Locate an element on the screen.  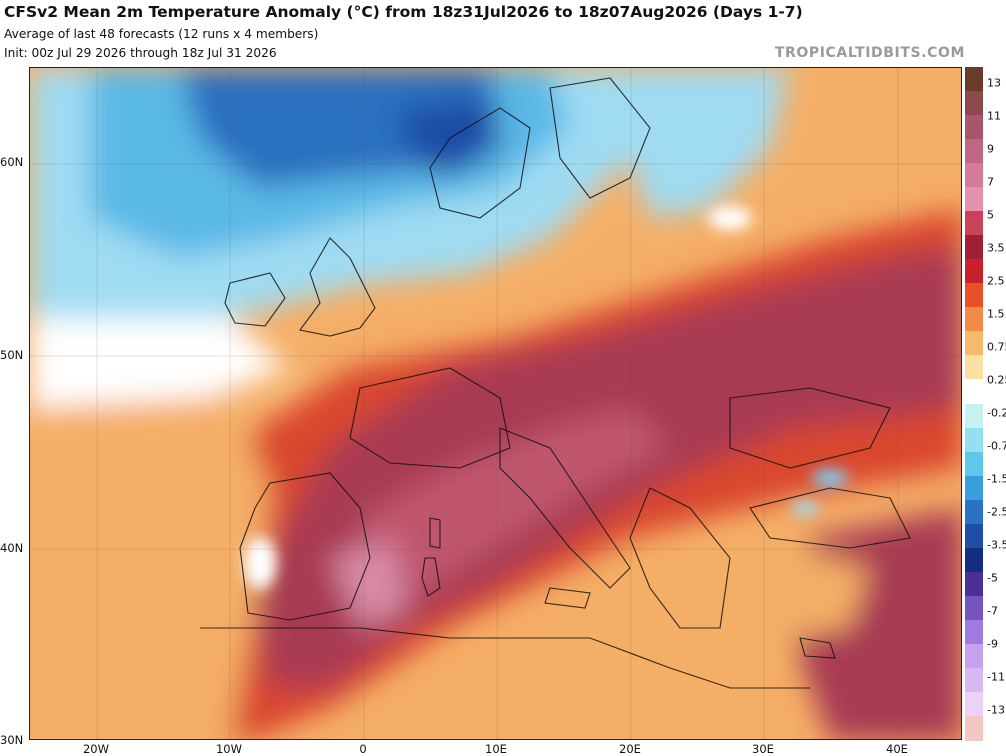
colorbar-label: 1.5 is located at coordinates (996, 314).